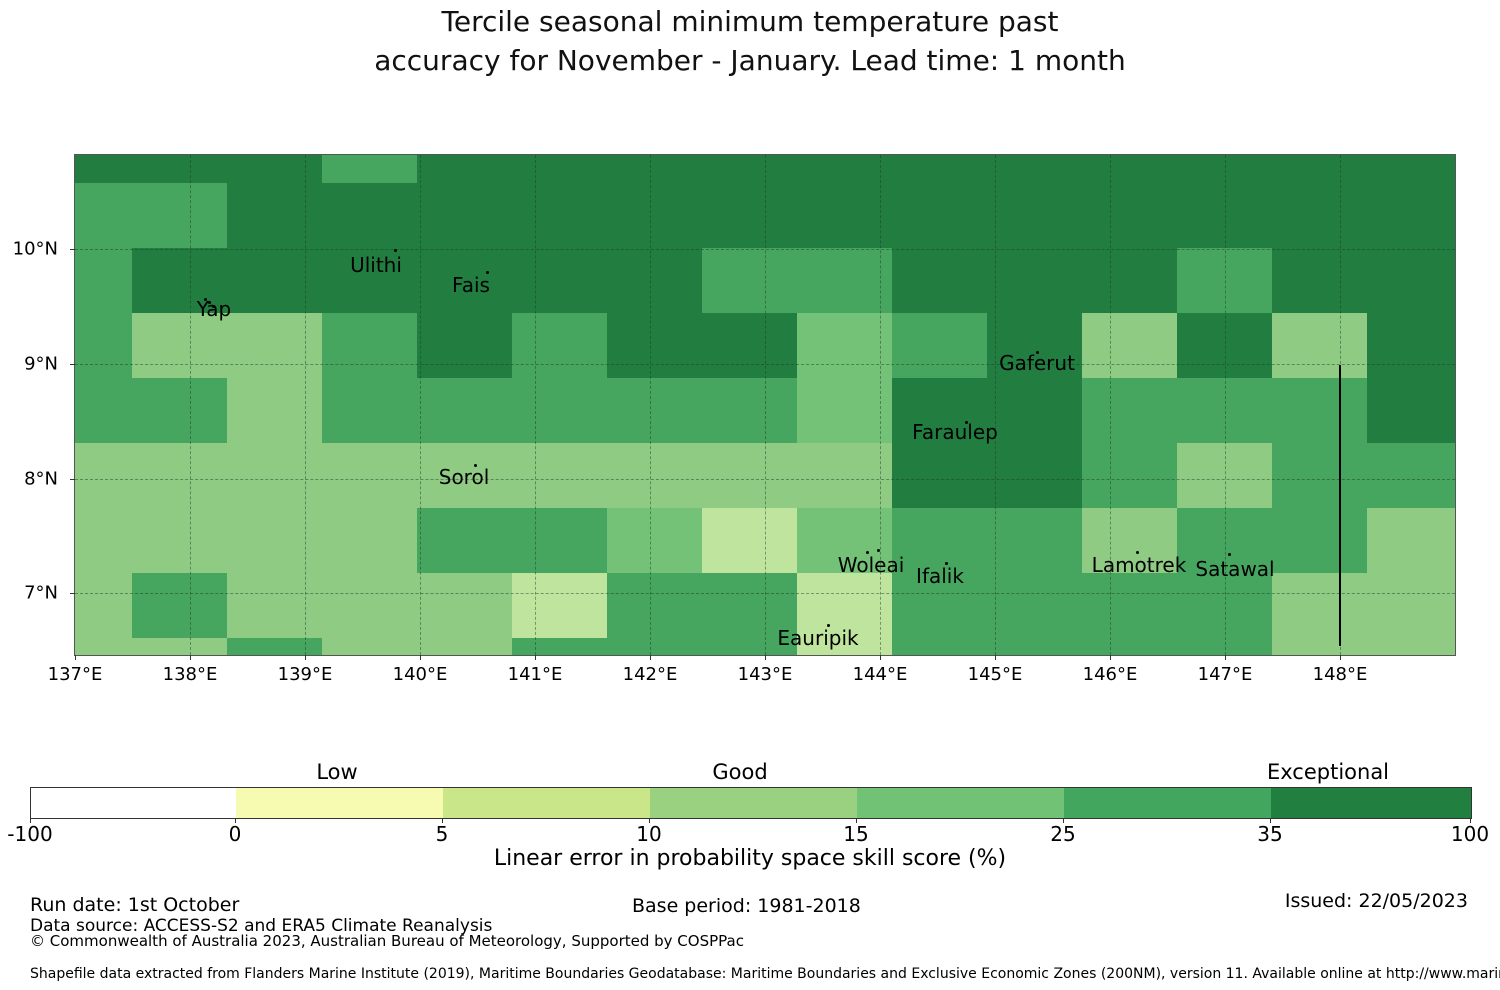  I want to click on colorbar-category-low: Low, so click(337, 772).